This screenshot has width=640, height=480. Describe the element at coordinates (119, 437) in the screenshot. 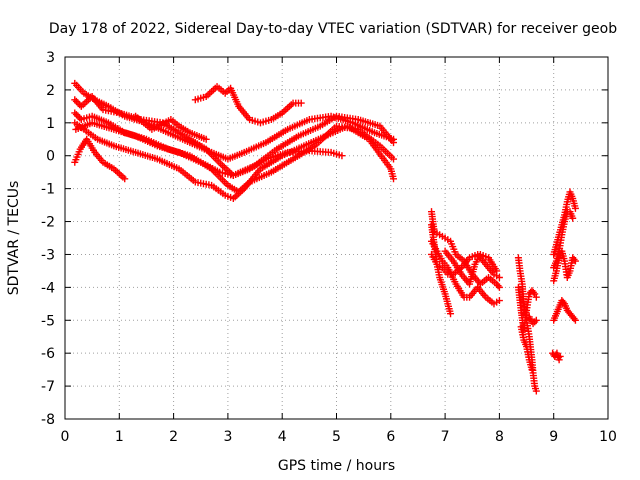

I see `x-tick-label: 1` at that location.